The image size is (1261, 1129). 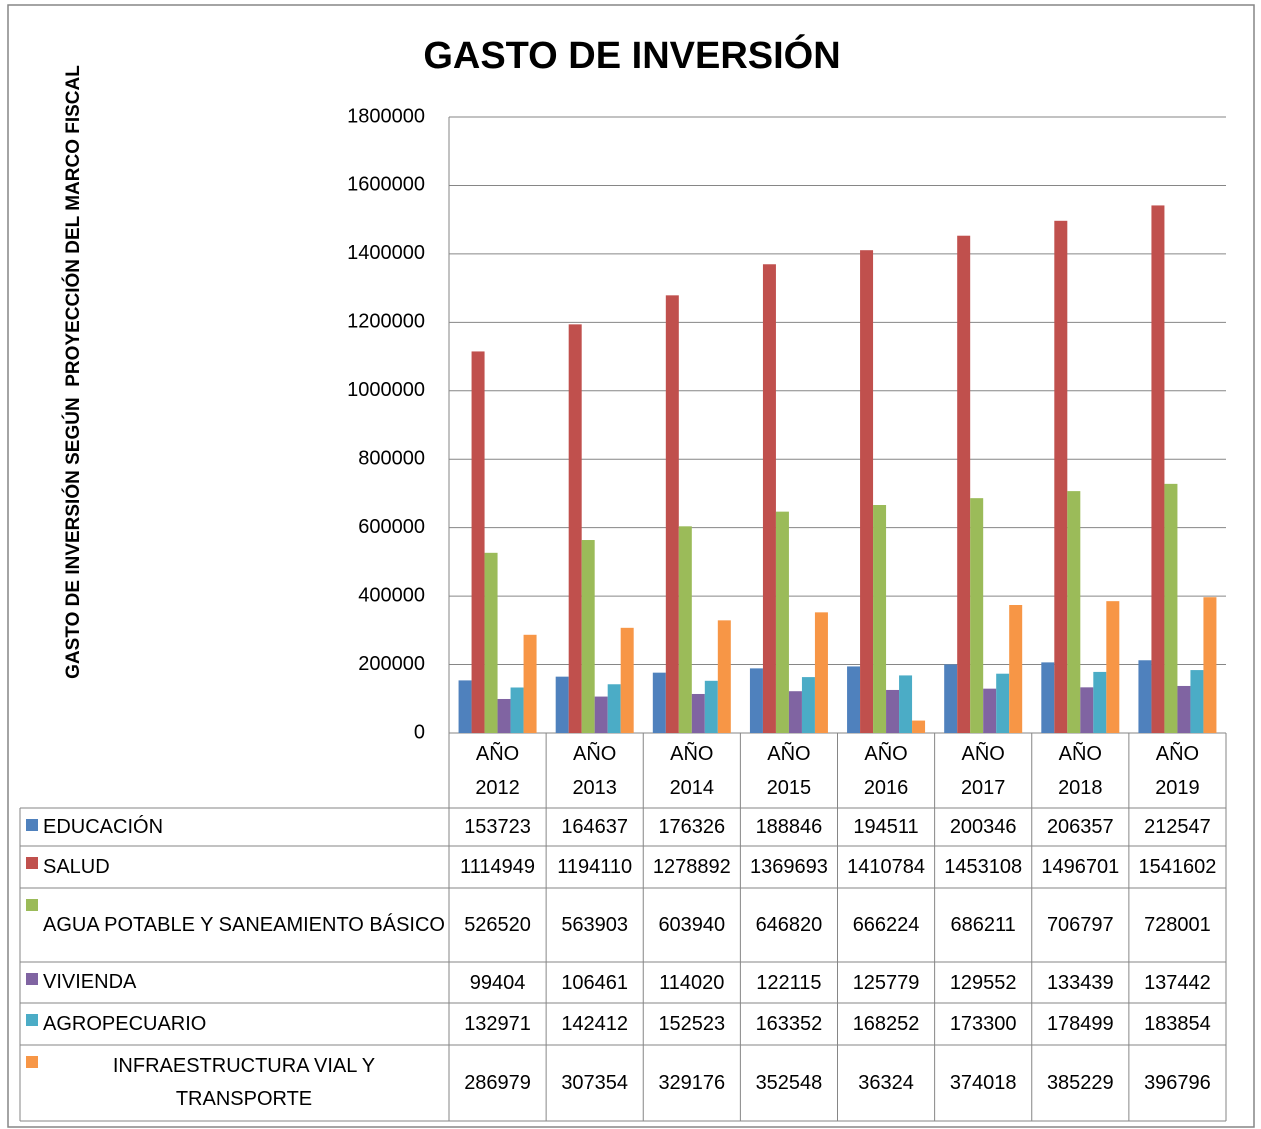 What do you see at coordinates (595, 867) in the screenshot?
I see `table-value: 1194110` at bounding box center [595, 867].